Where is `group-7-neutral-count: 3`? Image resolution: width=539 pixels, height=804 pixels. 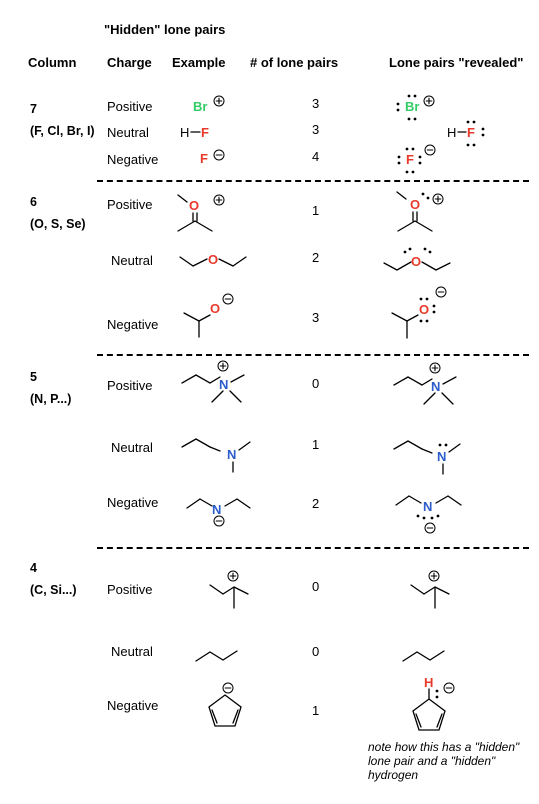 group-7-neutral-count: 3 is located at coordinates (316, 129).